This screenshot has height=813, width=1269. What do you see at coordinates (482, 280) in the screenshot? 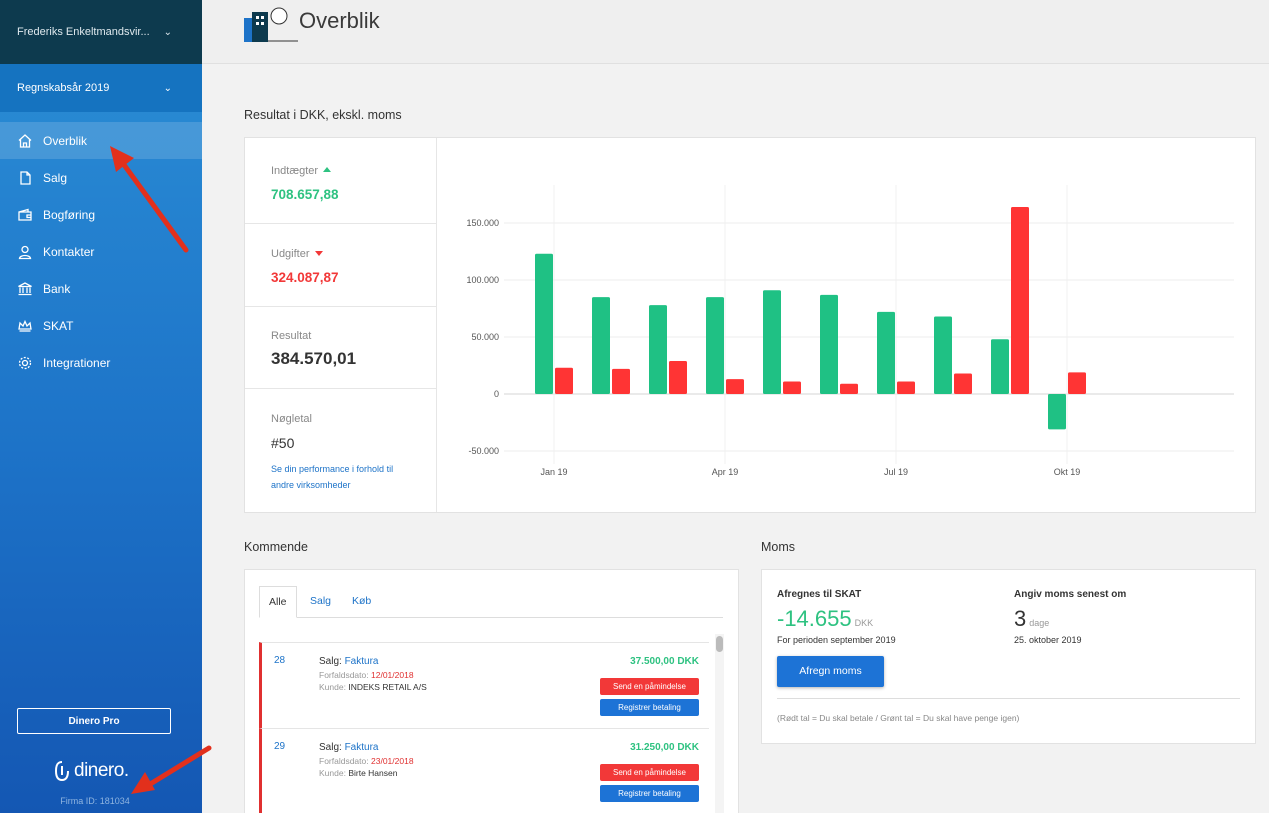
I see `y-tick-label: 100.000` at bounding box center [482, 280].